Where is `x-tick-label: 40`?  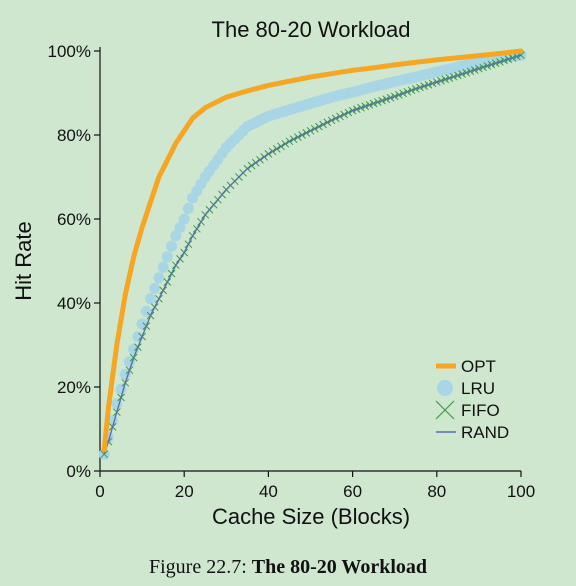
x-tick-label: 40 is located at coordinates (268, 491).